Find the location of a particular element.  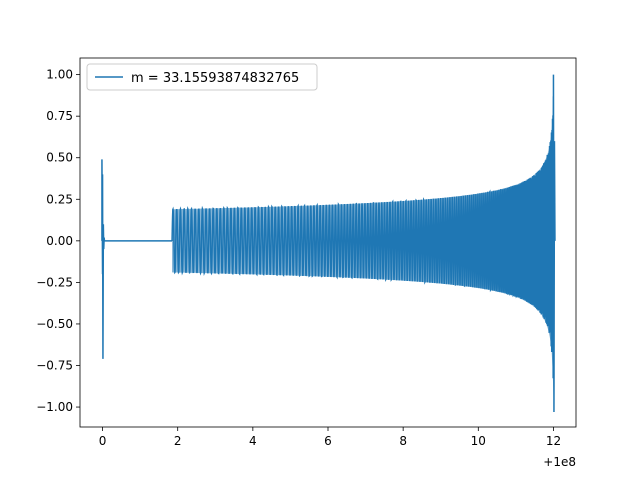

x-tick-label: 12 is located at coordinates (553, 441).